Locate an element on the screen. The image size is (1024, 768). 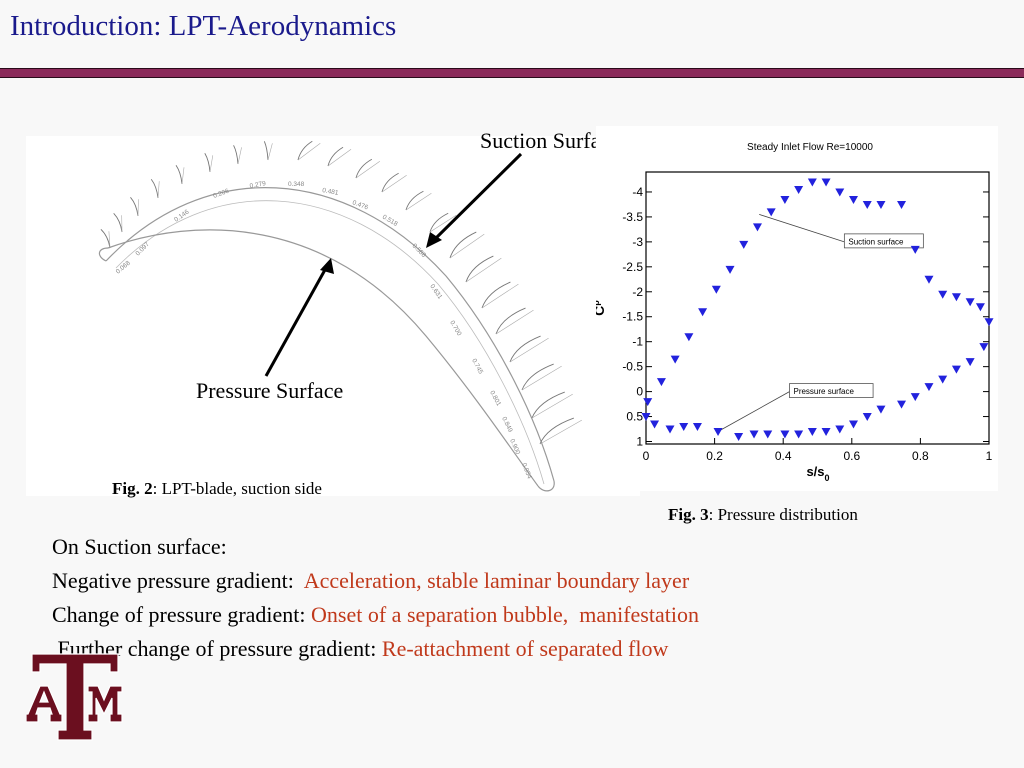
x-tick-label: 0.6 is located at coordinates (851, 456).